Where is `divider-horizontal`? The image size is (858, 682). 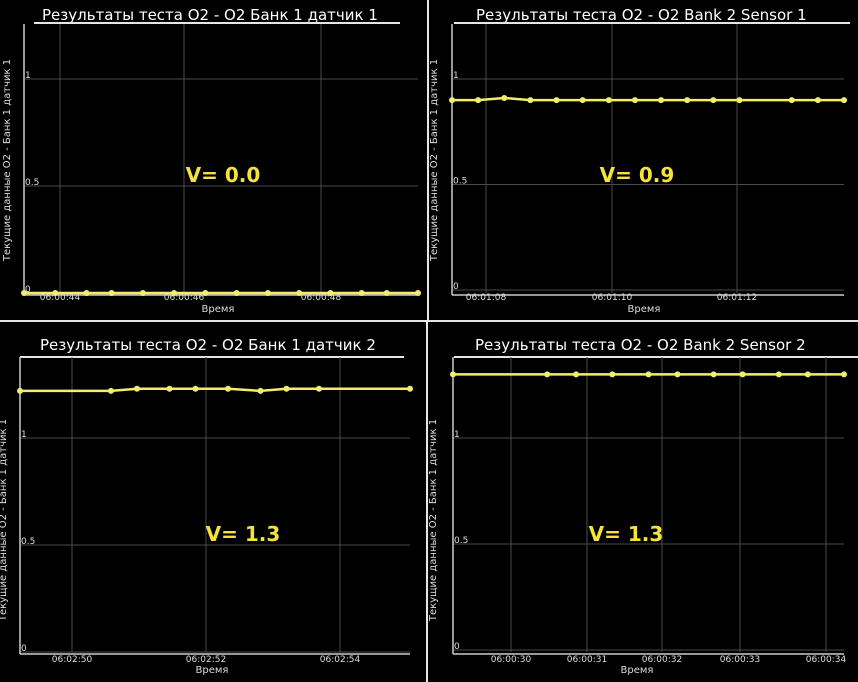 divider-horizontal is located at coordinates (429, 321).